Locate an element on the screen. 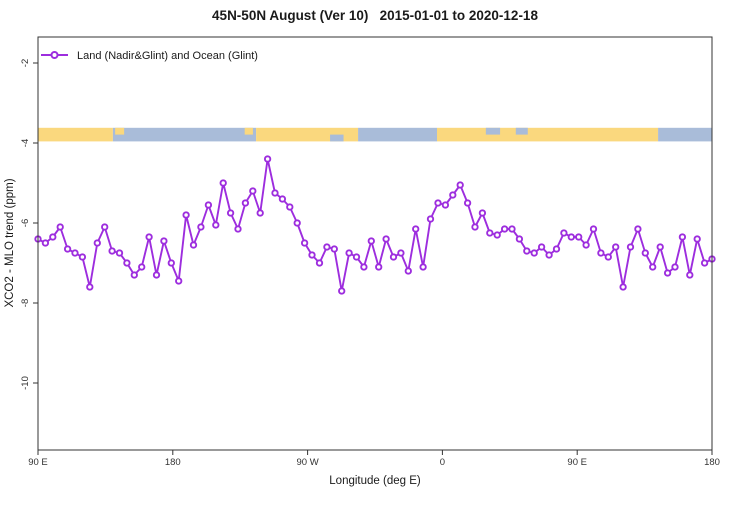 The height and width of the screenshot is (505, 750). x-tick-label: 90 W is located at coordinates (308, 462).